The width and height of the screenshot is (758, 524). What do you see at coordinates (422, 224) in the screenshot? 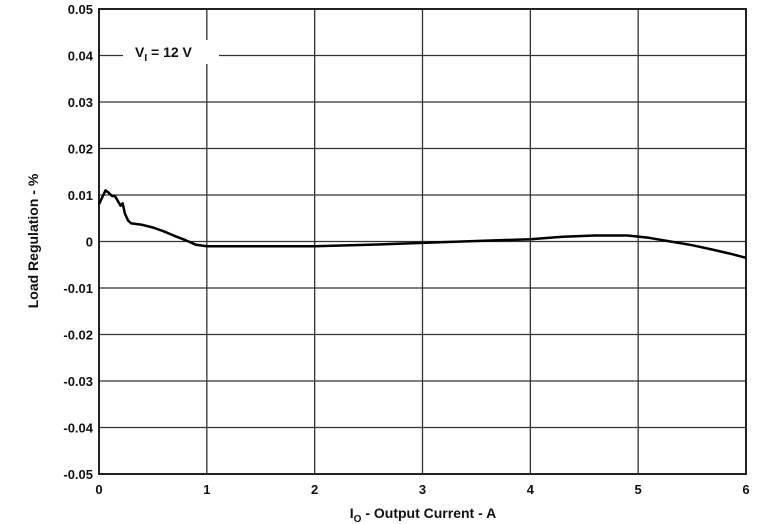
I see `series-line` at bounding box center [422, 224].